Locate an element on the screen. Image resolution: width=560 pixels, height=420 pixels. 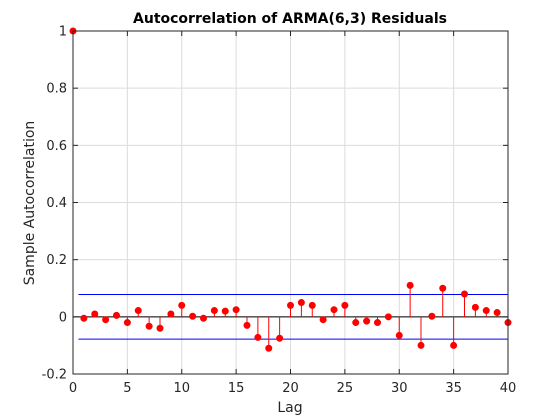
y-tick-label: 0.6 is located at coordinates (56, 146).